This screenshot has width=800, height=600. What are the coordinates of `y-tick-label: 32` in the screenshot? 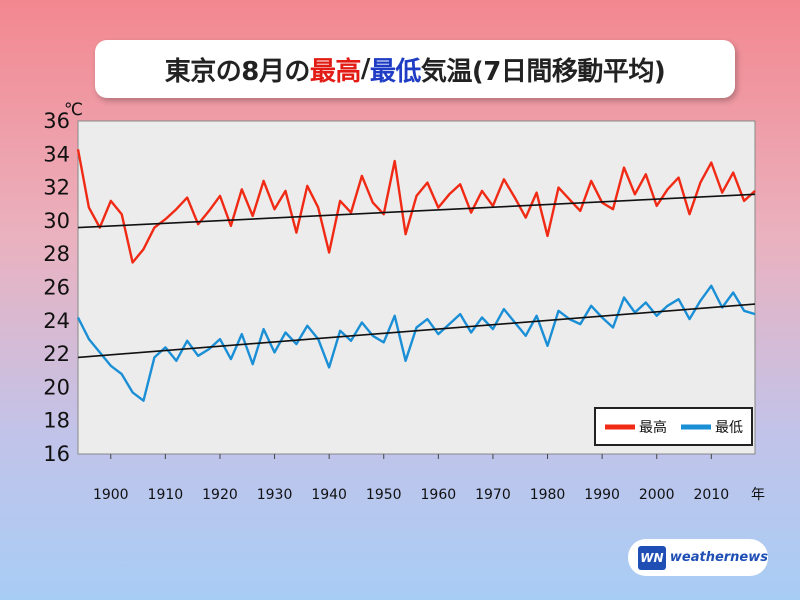 It's located at (56, 188).